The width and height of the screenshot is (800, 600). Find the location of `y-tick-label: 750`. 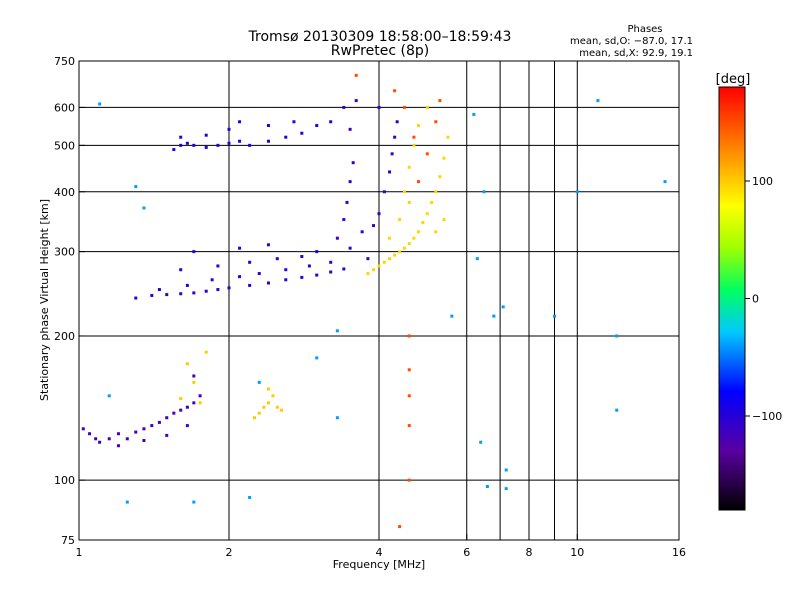

y-tick-label: 750 is located at coordinates (64, 61).